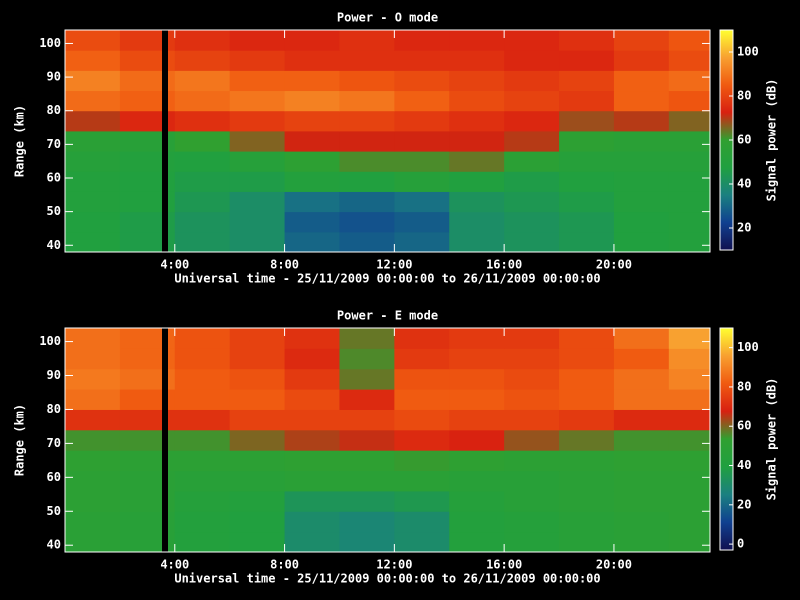  I want to click on colorbar-tick-label: 0, so click(740, 544).